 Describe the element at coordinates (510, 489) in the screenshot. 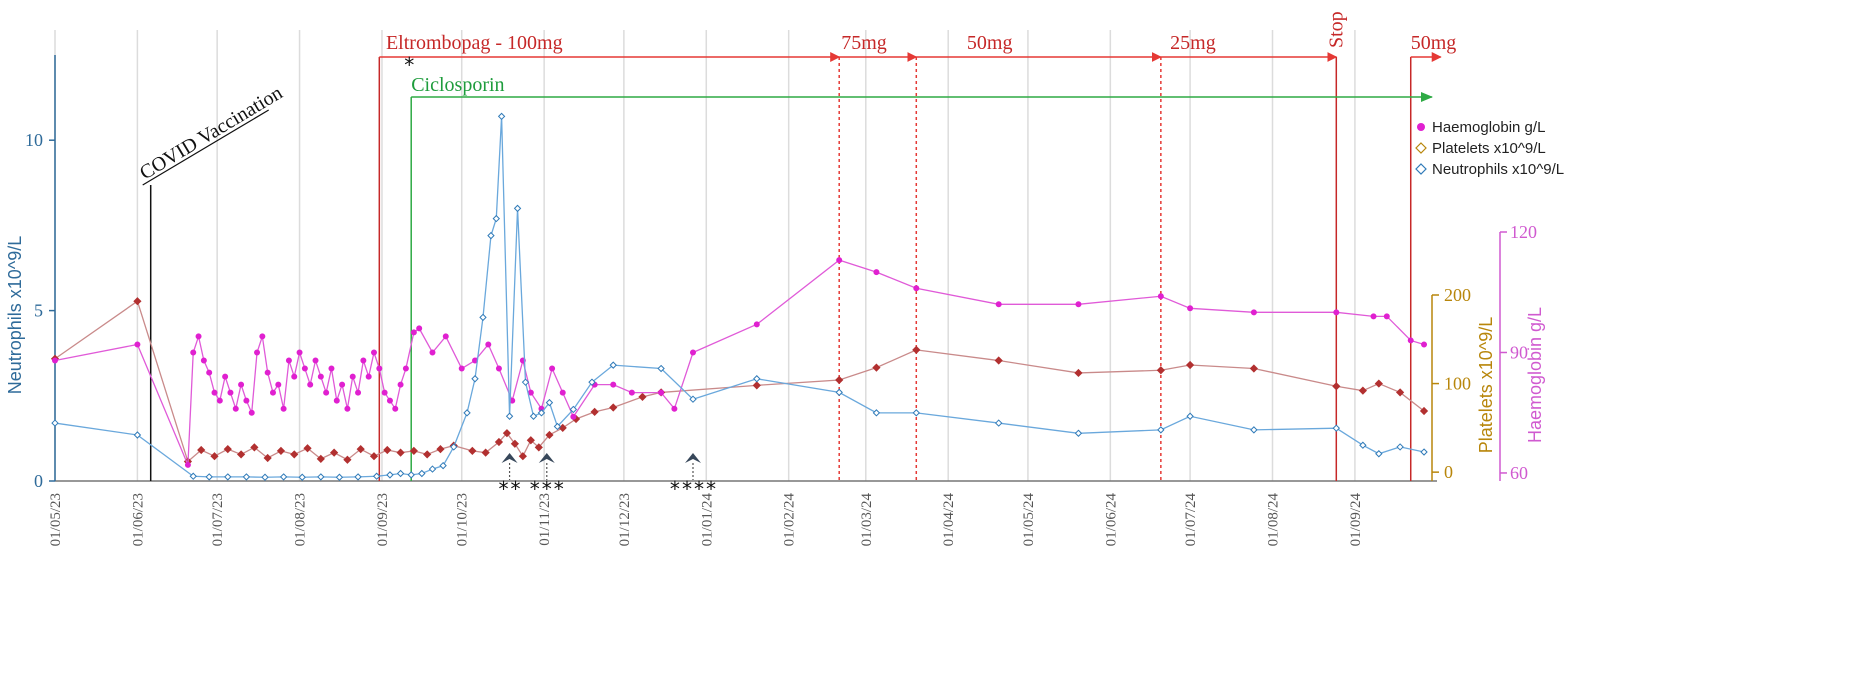

I see `star-marker: **` at that location.